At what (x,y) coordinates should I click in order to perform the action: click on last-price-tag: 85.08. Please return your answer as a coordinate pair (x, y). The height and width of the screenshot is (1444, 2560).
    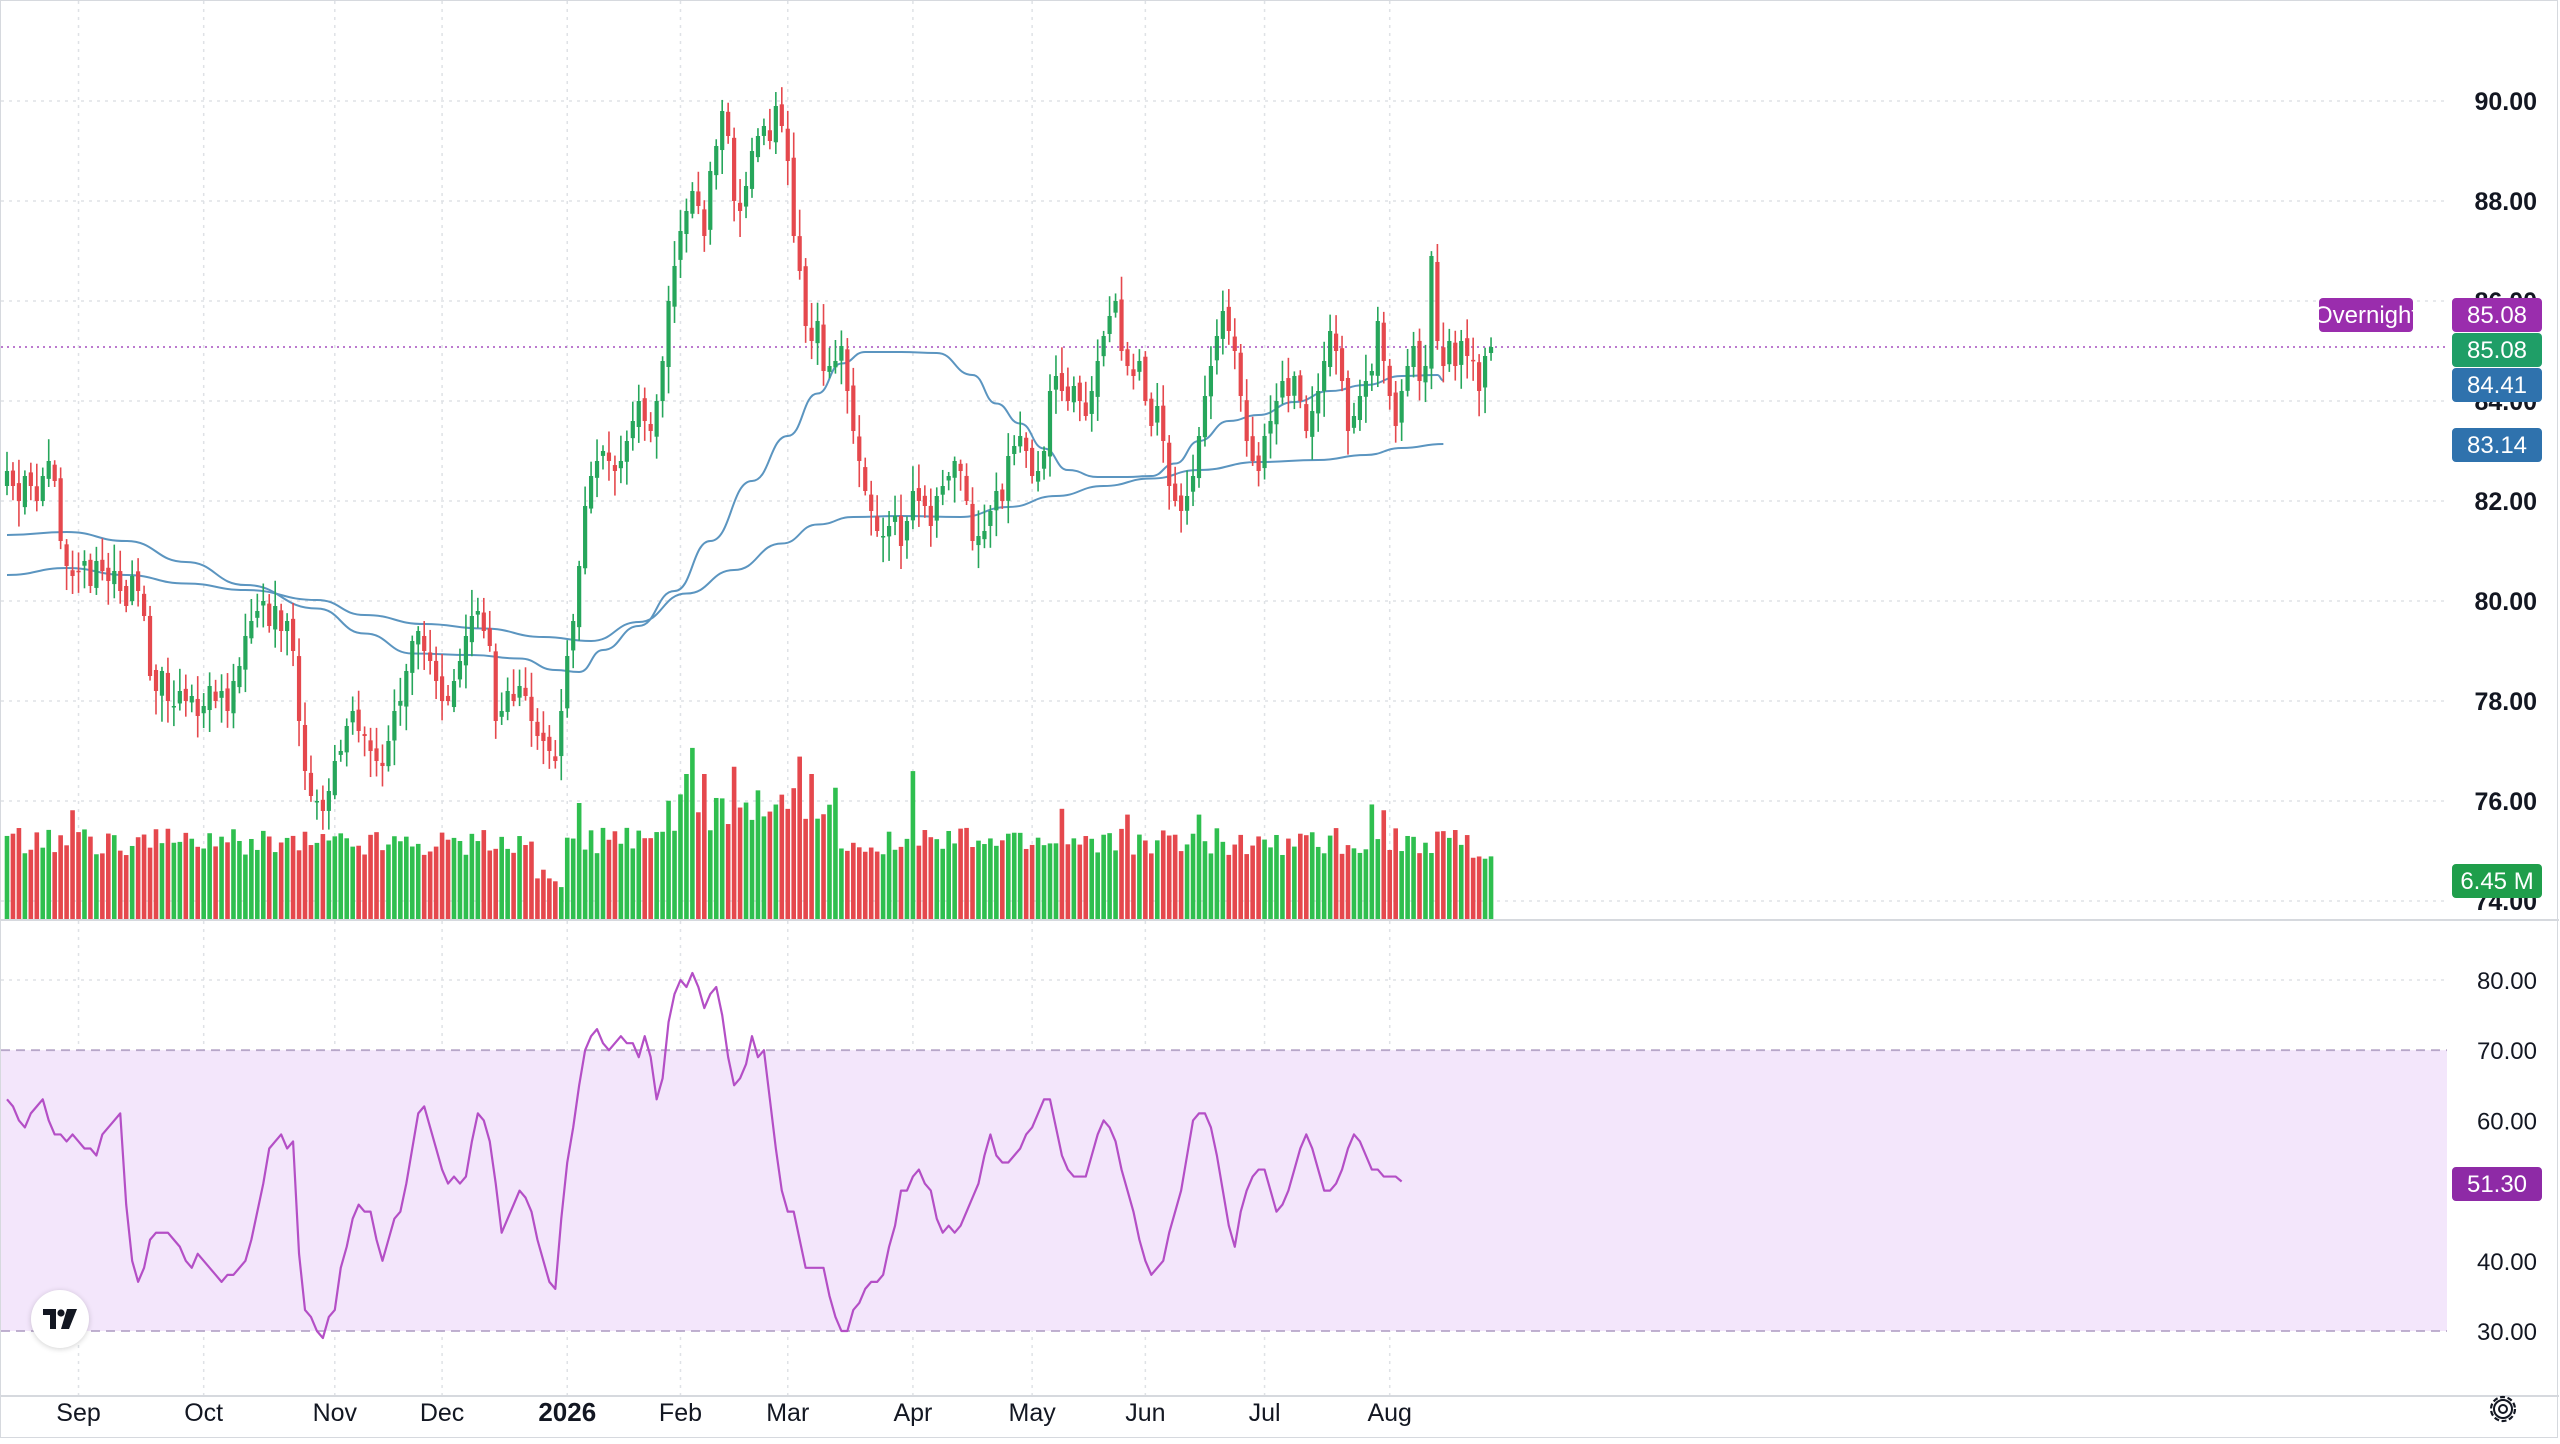
    Looking at the image, I should click on (2497, 350).